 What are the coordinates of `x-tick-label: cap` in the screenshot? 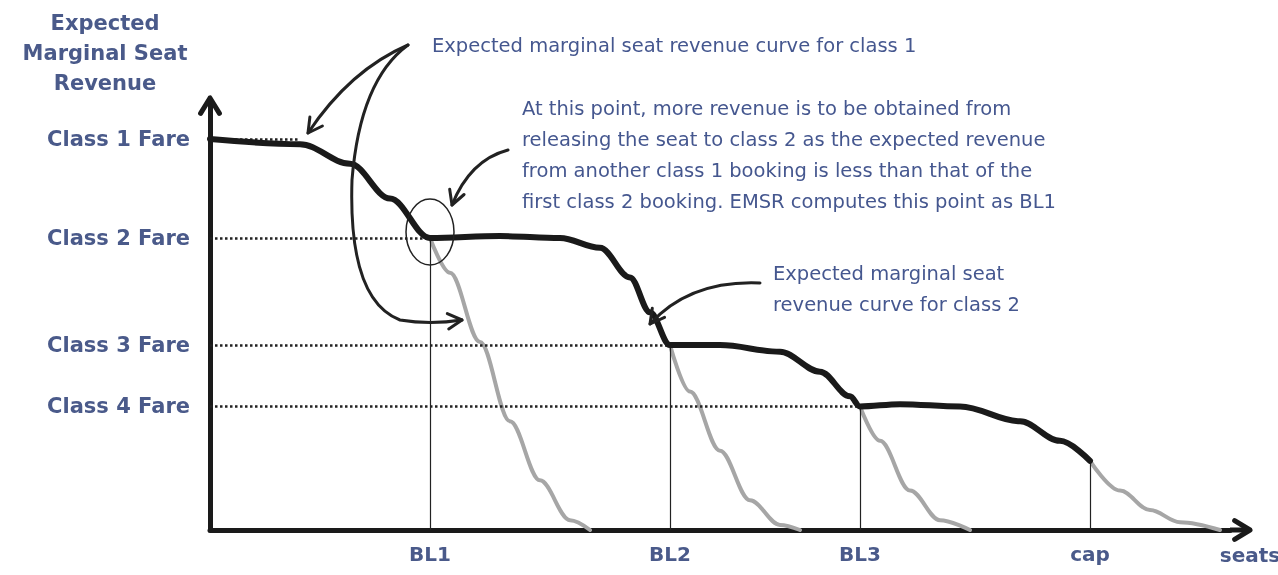 It's located at (1090, 554).